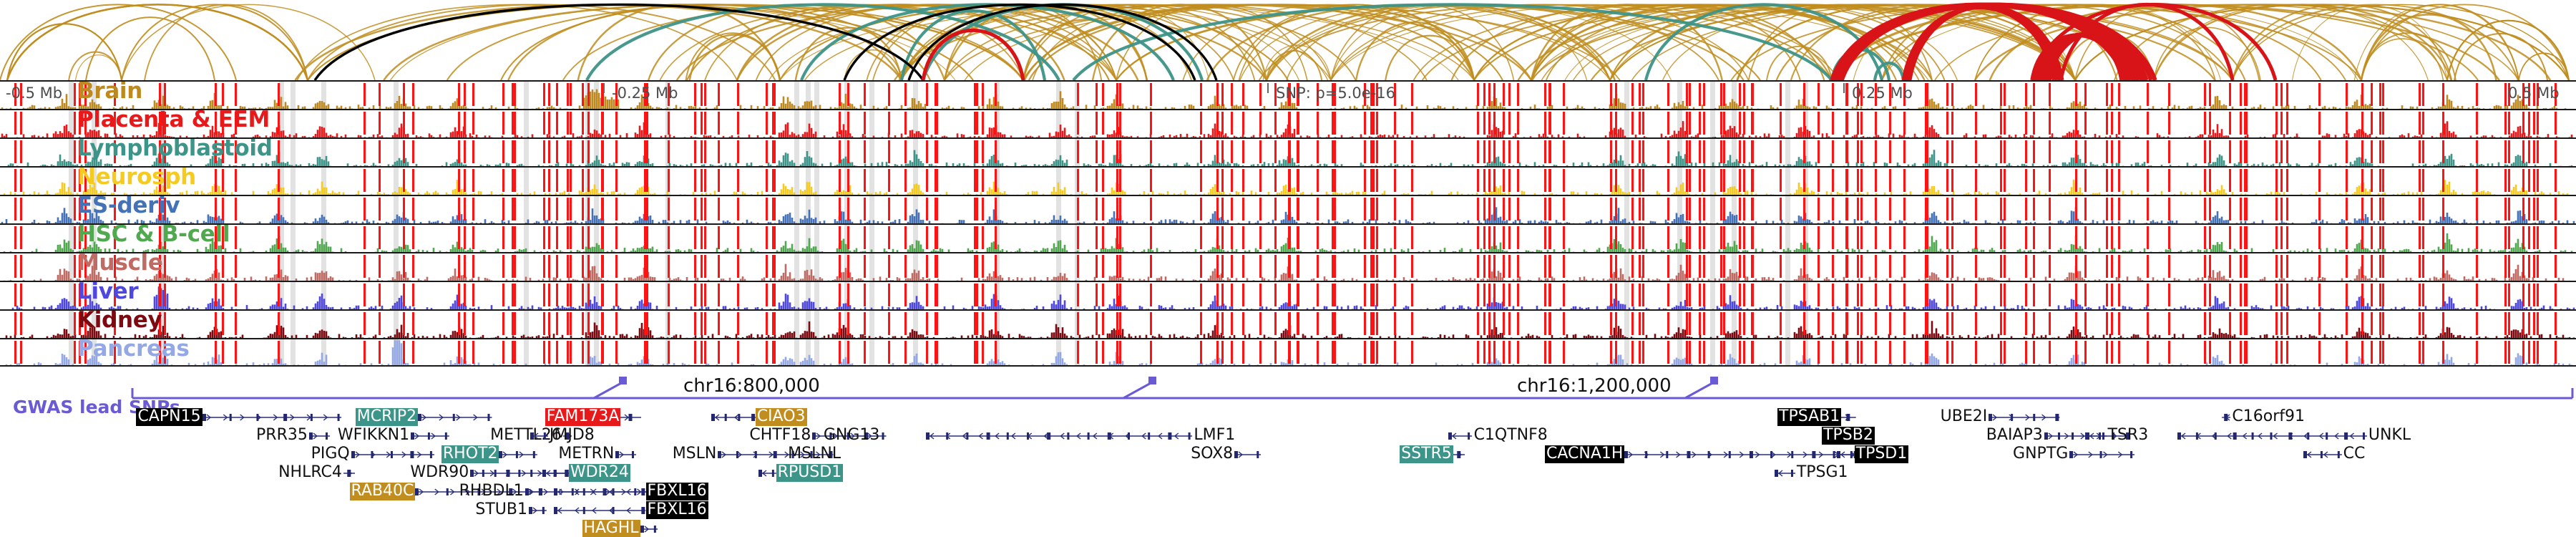  What do you see at coordinates (781, 416) in the screenshot?
I see `gene-label-ciao3: CIAO3` at bounding box center [781, 416].